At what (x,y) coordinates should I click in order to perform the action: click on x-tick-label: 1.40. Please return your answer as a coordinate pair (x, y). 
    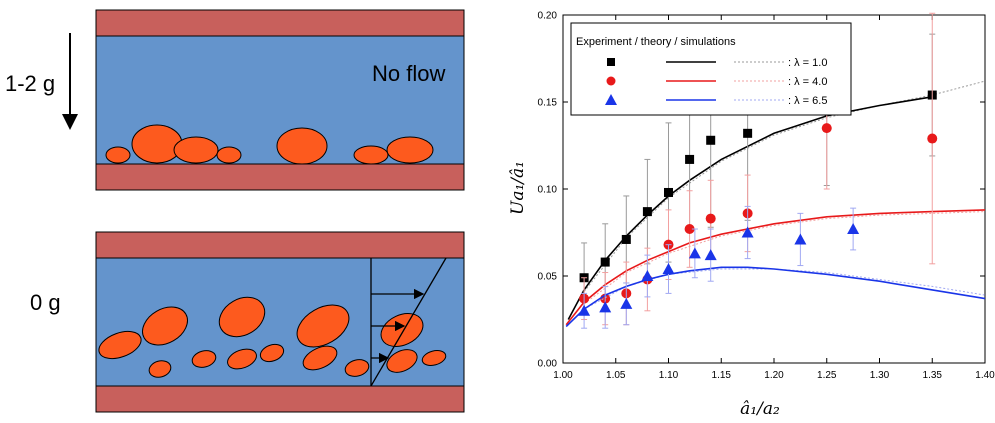
    Looking at the image, I should click on (985, 375).